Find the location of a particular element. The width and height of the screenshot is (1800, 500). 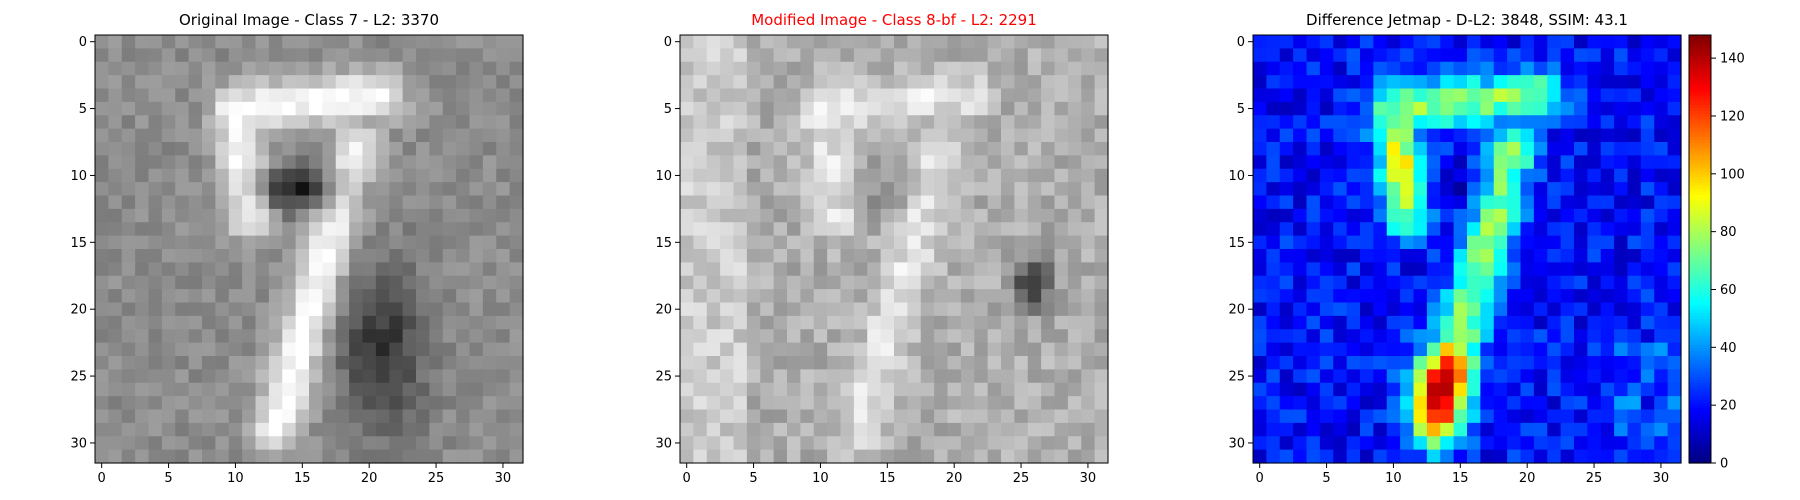

colorbar-frame is located at coordinates (1700, 249).